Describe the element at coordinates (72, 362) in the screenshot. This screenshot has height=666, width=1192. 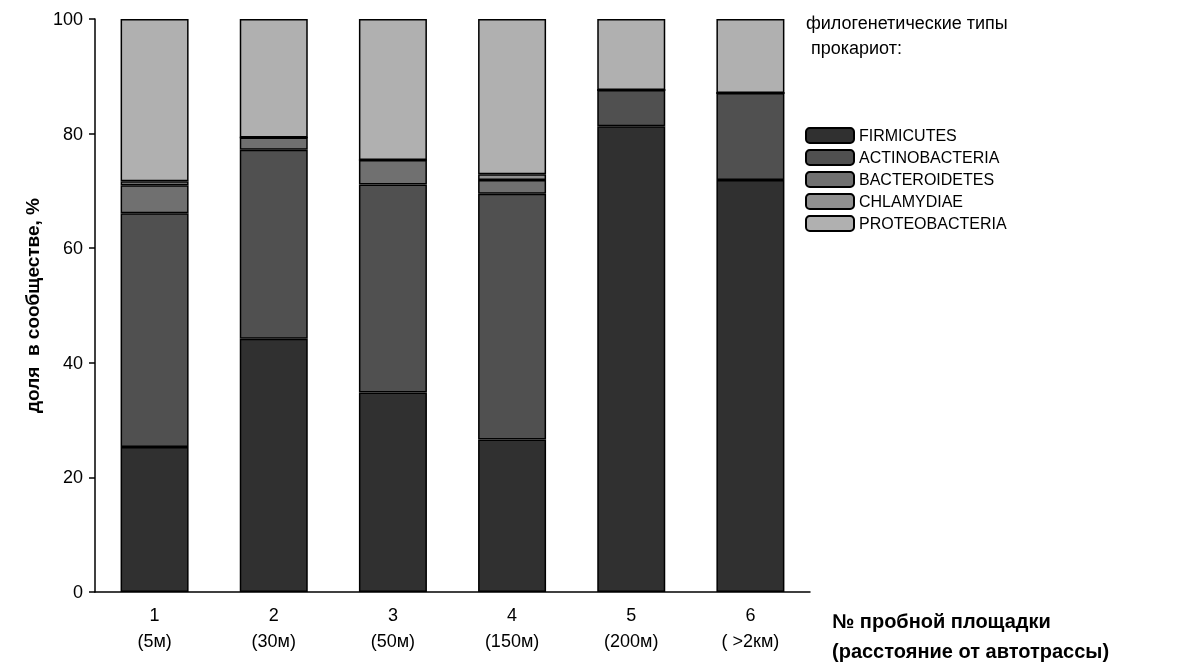
I see `y-tick-label: 40` at that location.